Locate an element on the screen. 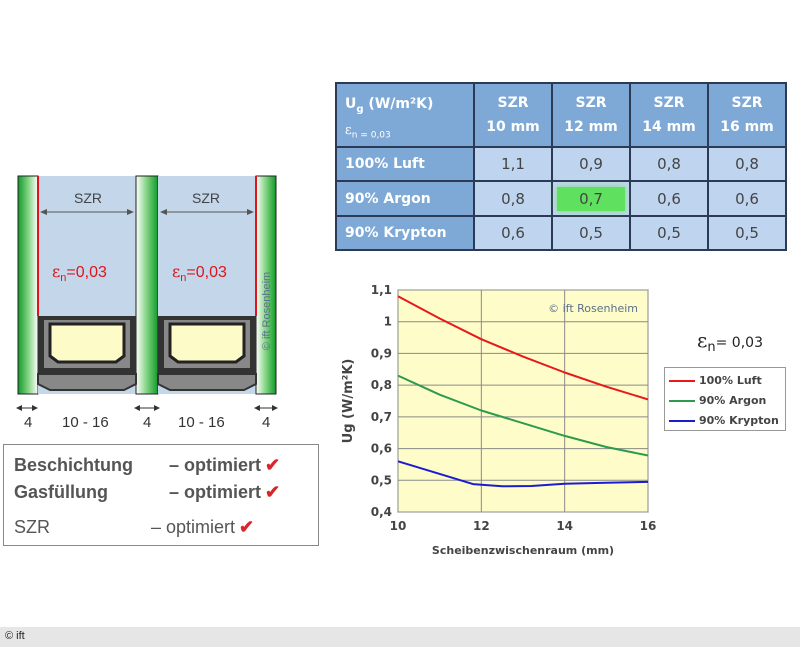 This screenshot has height=647, width=800. table-col-header: SZR 12 mm is located at coordinates (591, 115).